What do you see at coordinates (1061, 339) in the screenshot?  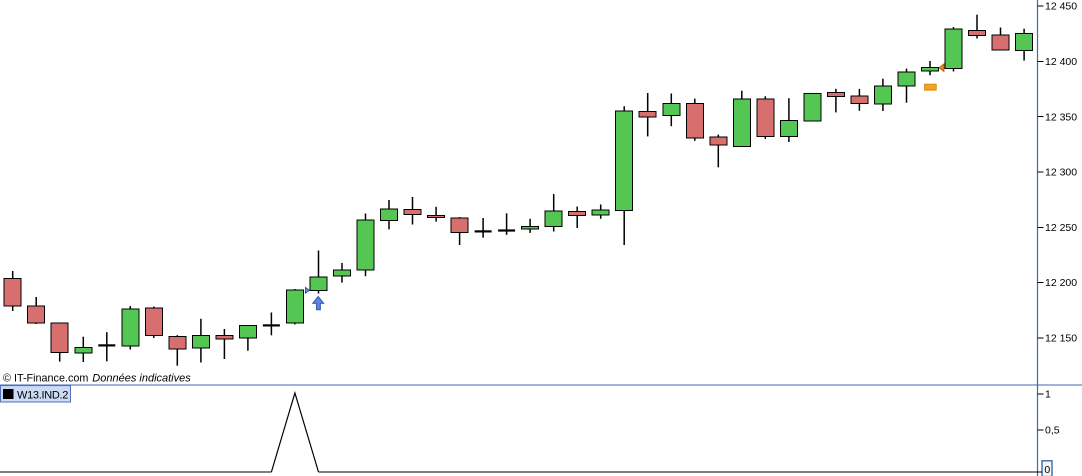 I see `svg-text: 12 150` at bounding box center [1061, 339].